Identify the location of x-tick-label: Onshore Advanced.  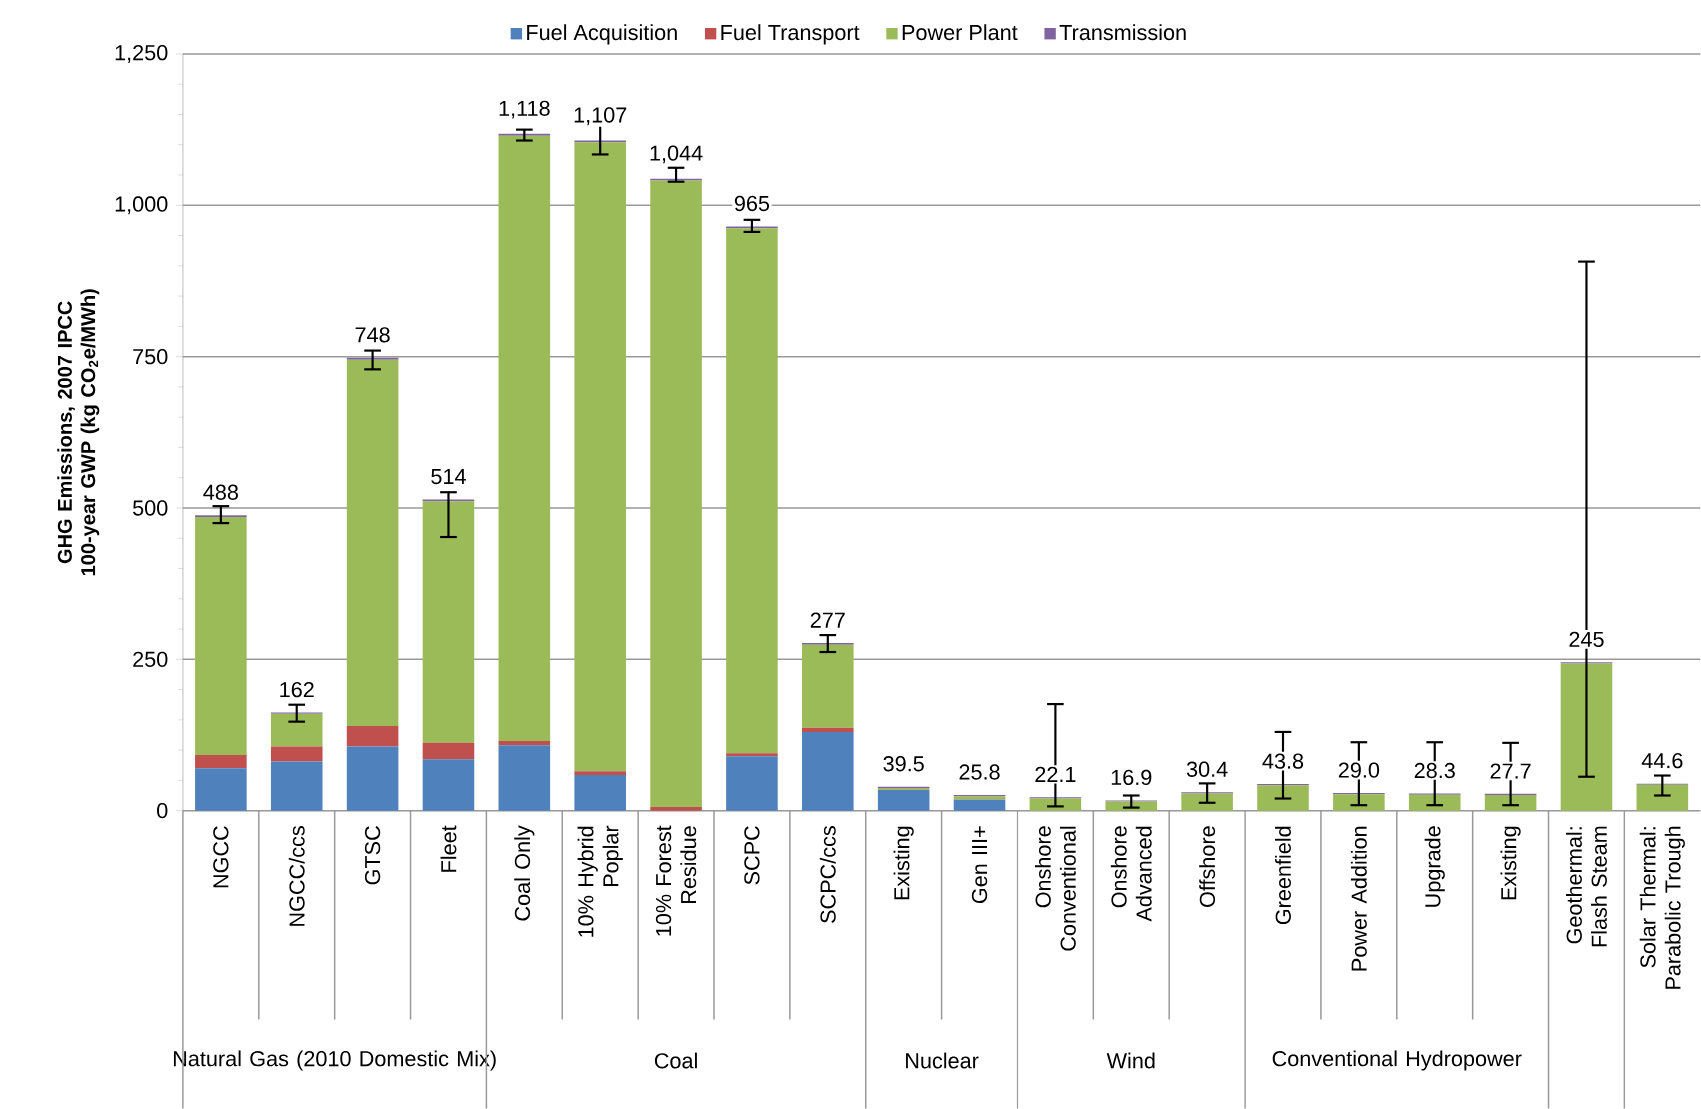
(1131, 874).